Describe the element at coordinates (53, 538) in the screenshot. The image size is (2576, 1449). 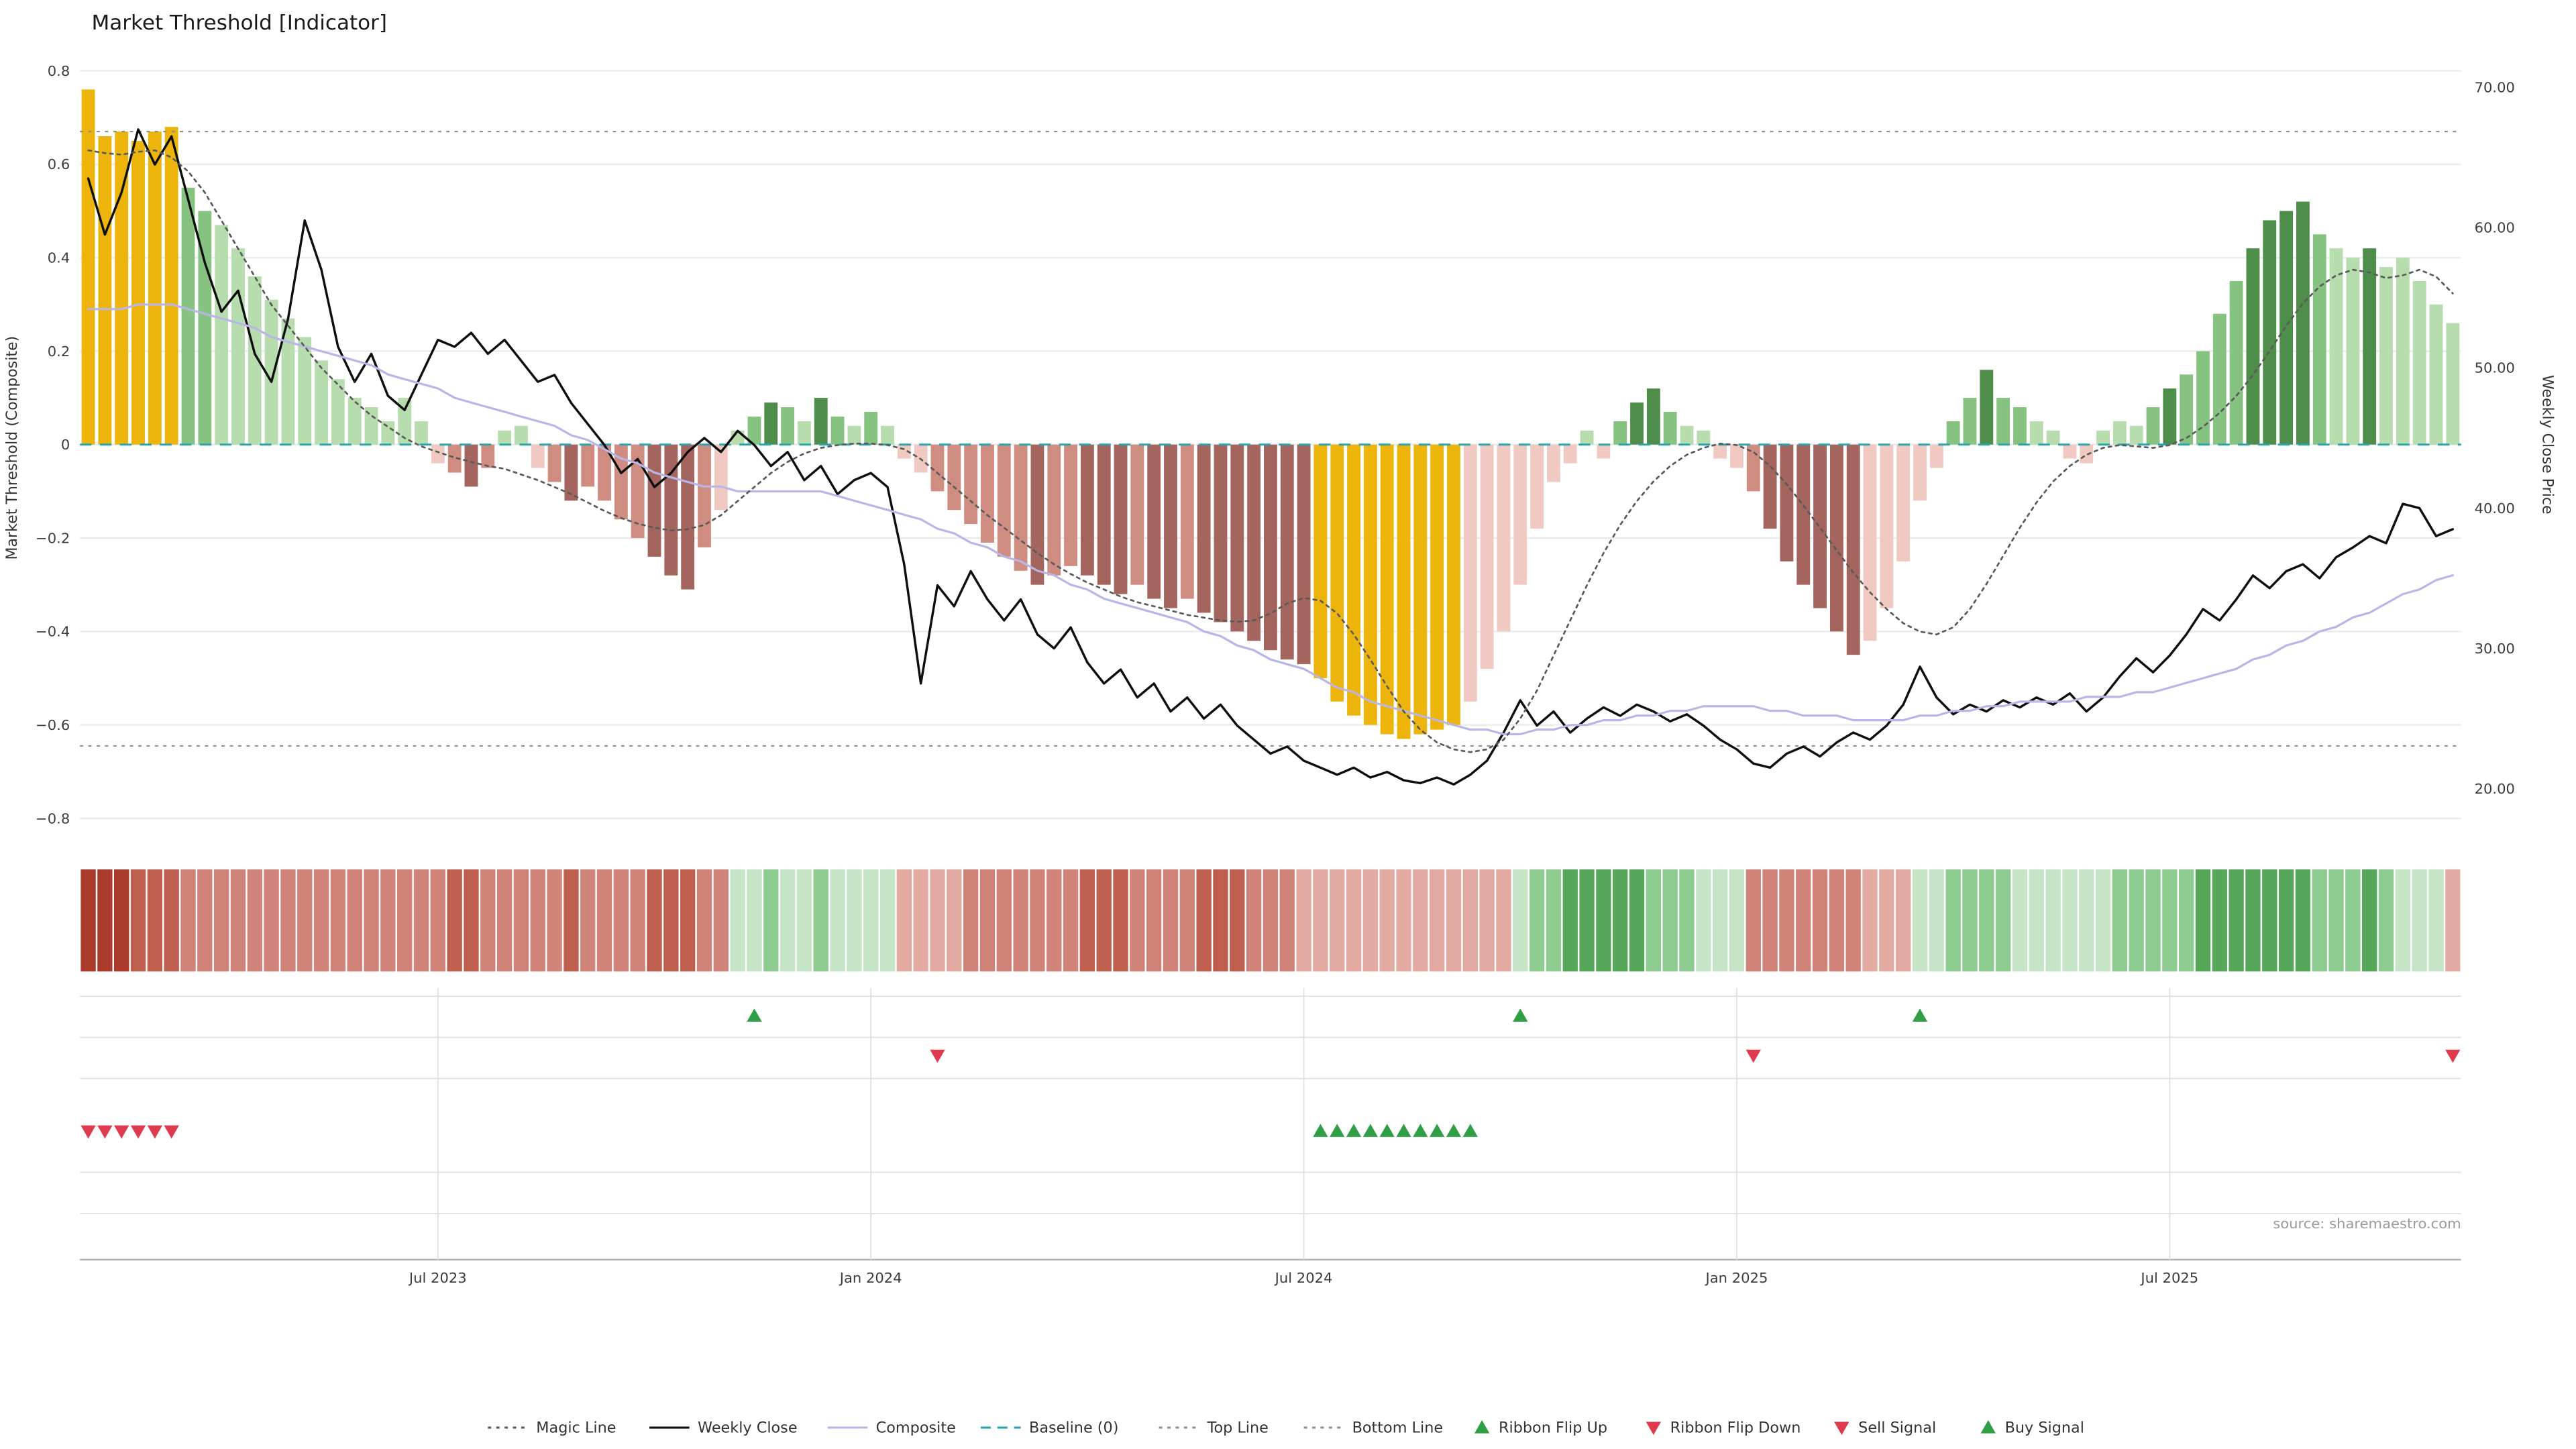
I see `left-tick-label: −0.2` at that location.